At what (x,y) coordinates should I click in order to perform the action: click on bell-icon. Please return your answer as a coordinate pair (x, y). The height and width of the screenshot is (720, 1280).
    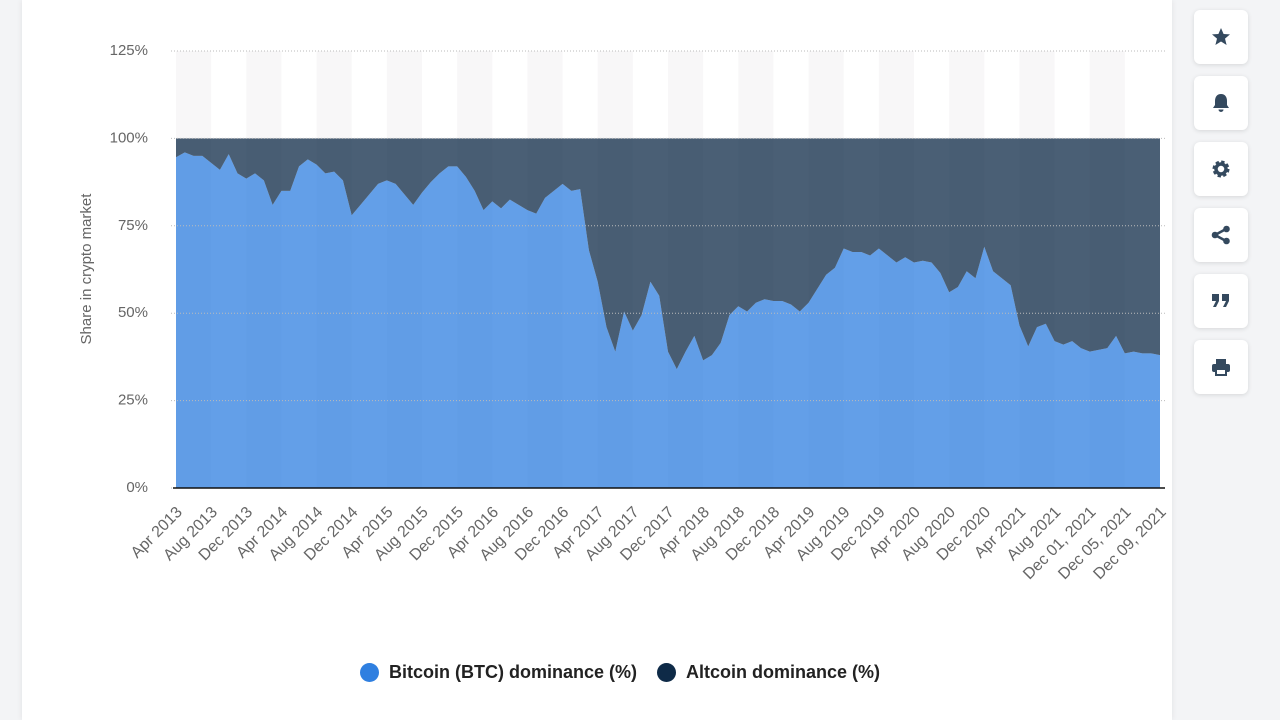
    Looking at the image, I should click on (1221, 103).